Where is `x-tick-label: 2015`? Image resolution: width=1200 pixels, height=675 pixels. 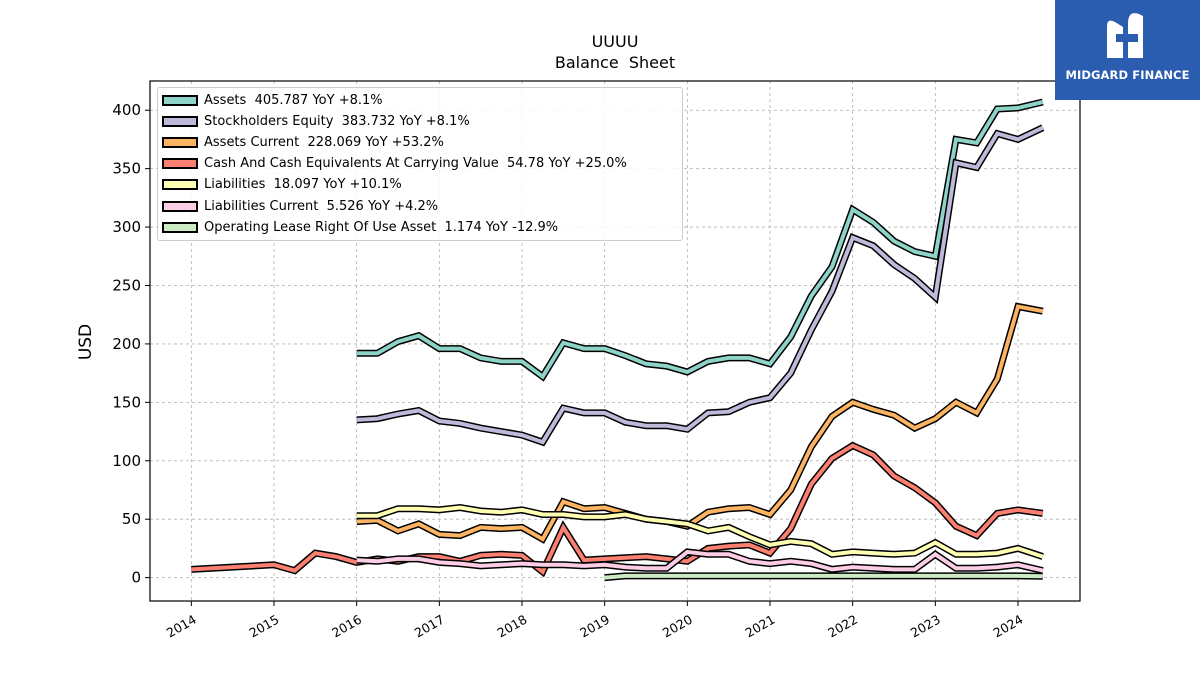 x-tick-label: 2015 is located at coordinates (263, 626).